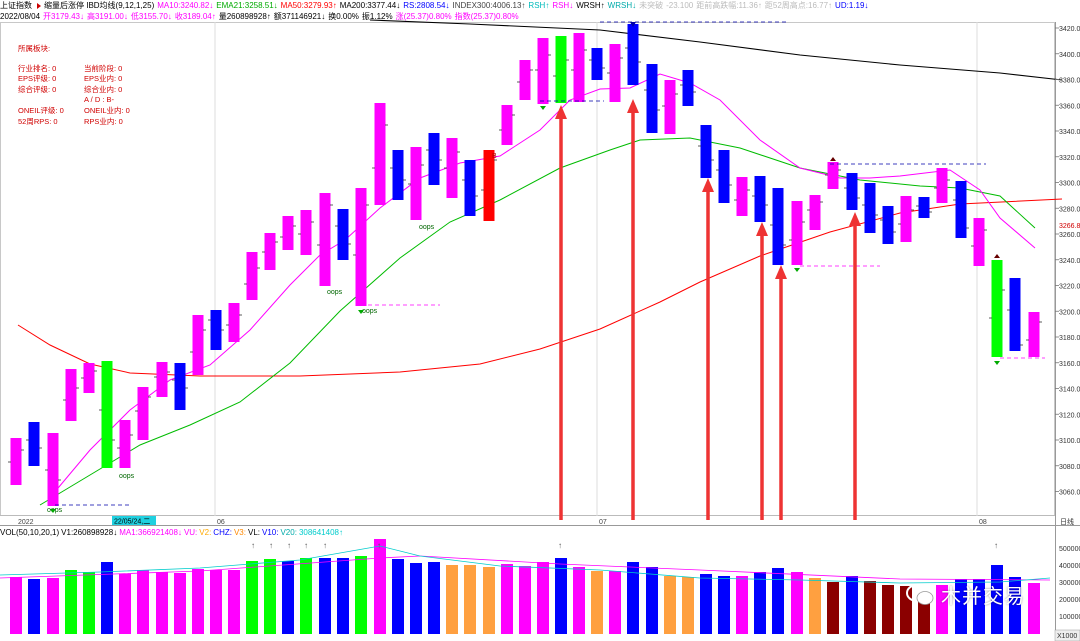 Image resolution: width=1080 pixels, height=641 pixels. What do you see at coordinates (622, 5) in the screenshot?
I see `indicator-11: WRSH↓` at bounding box center [622, 5].